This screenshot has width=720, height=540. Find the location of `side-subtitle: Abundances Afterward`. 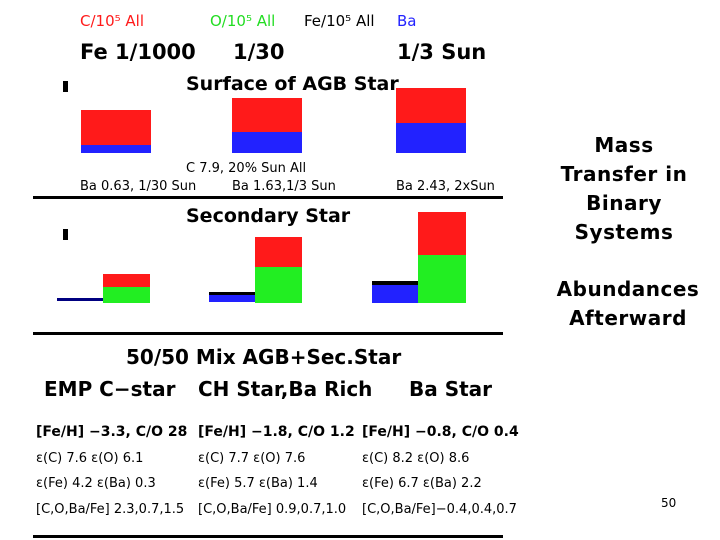

side-subtitle: Abundances Afterward is located at coordinates (628, 304).